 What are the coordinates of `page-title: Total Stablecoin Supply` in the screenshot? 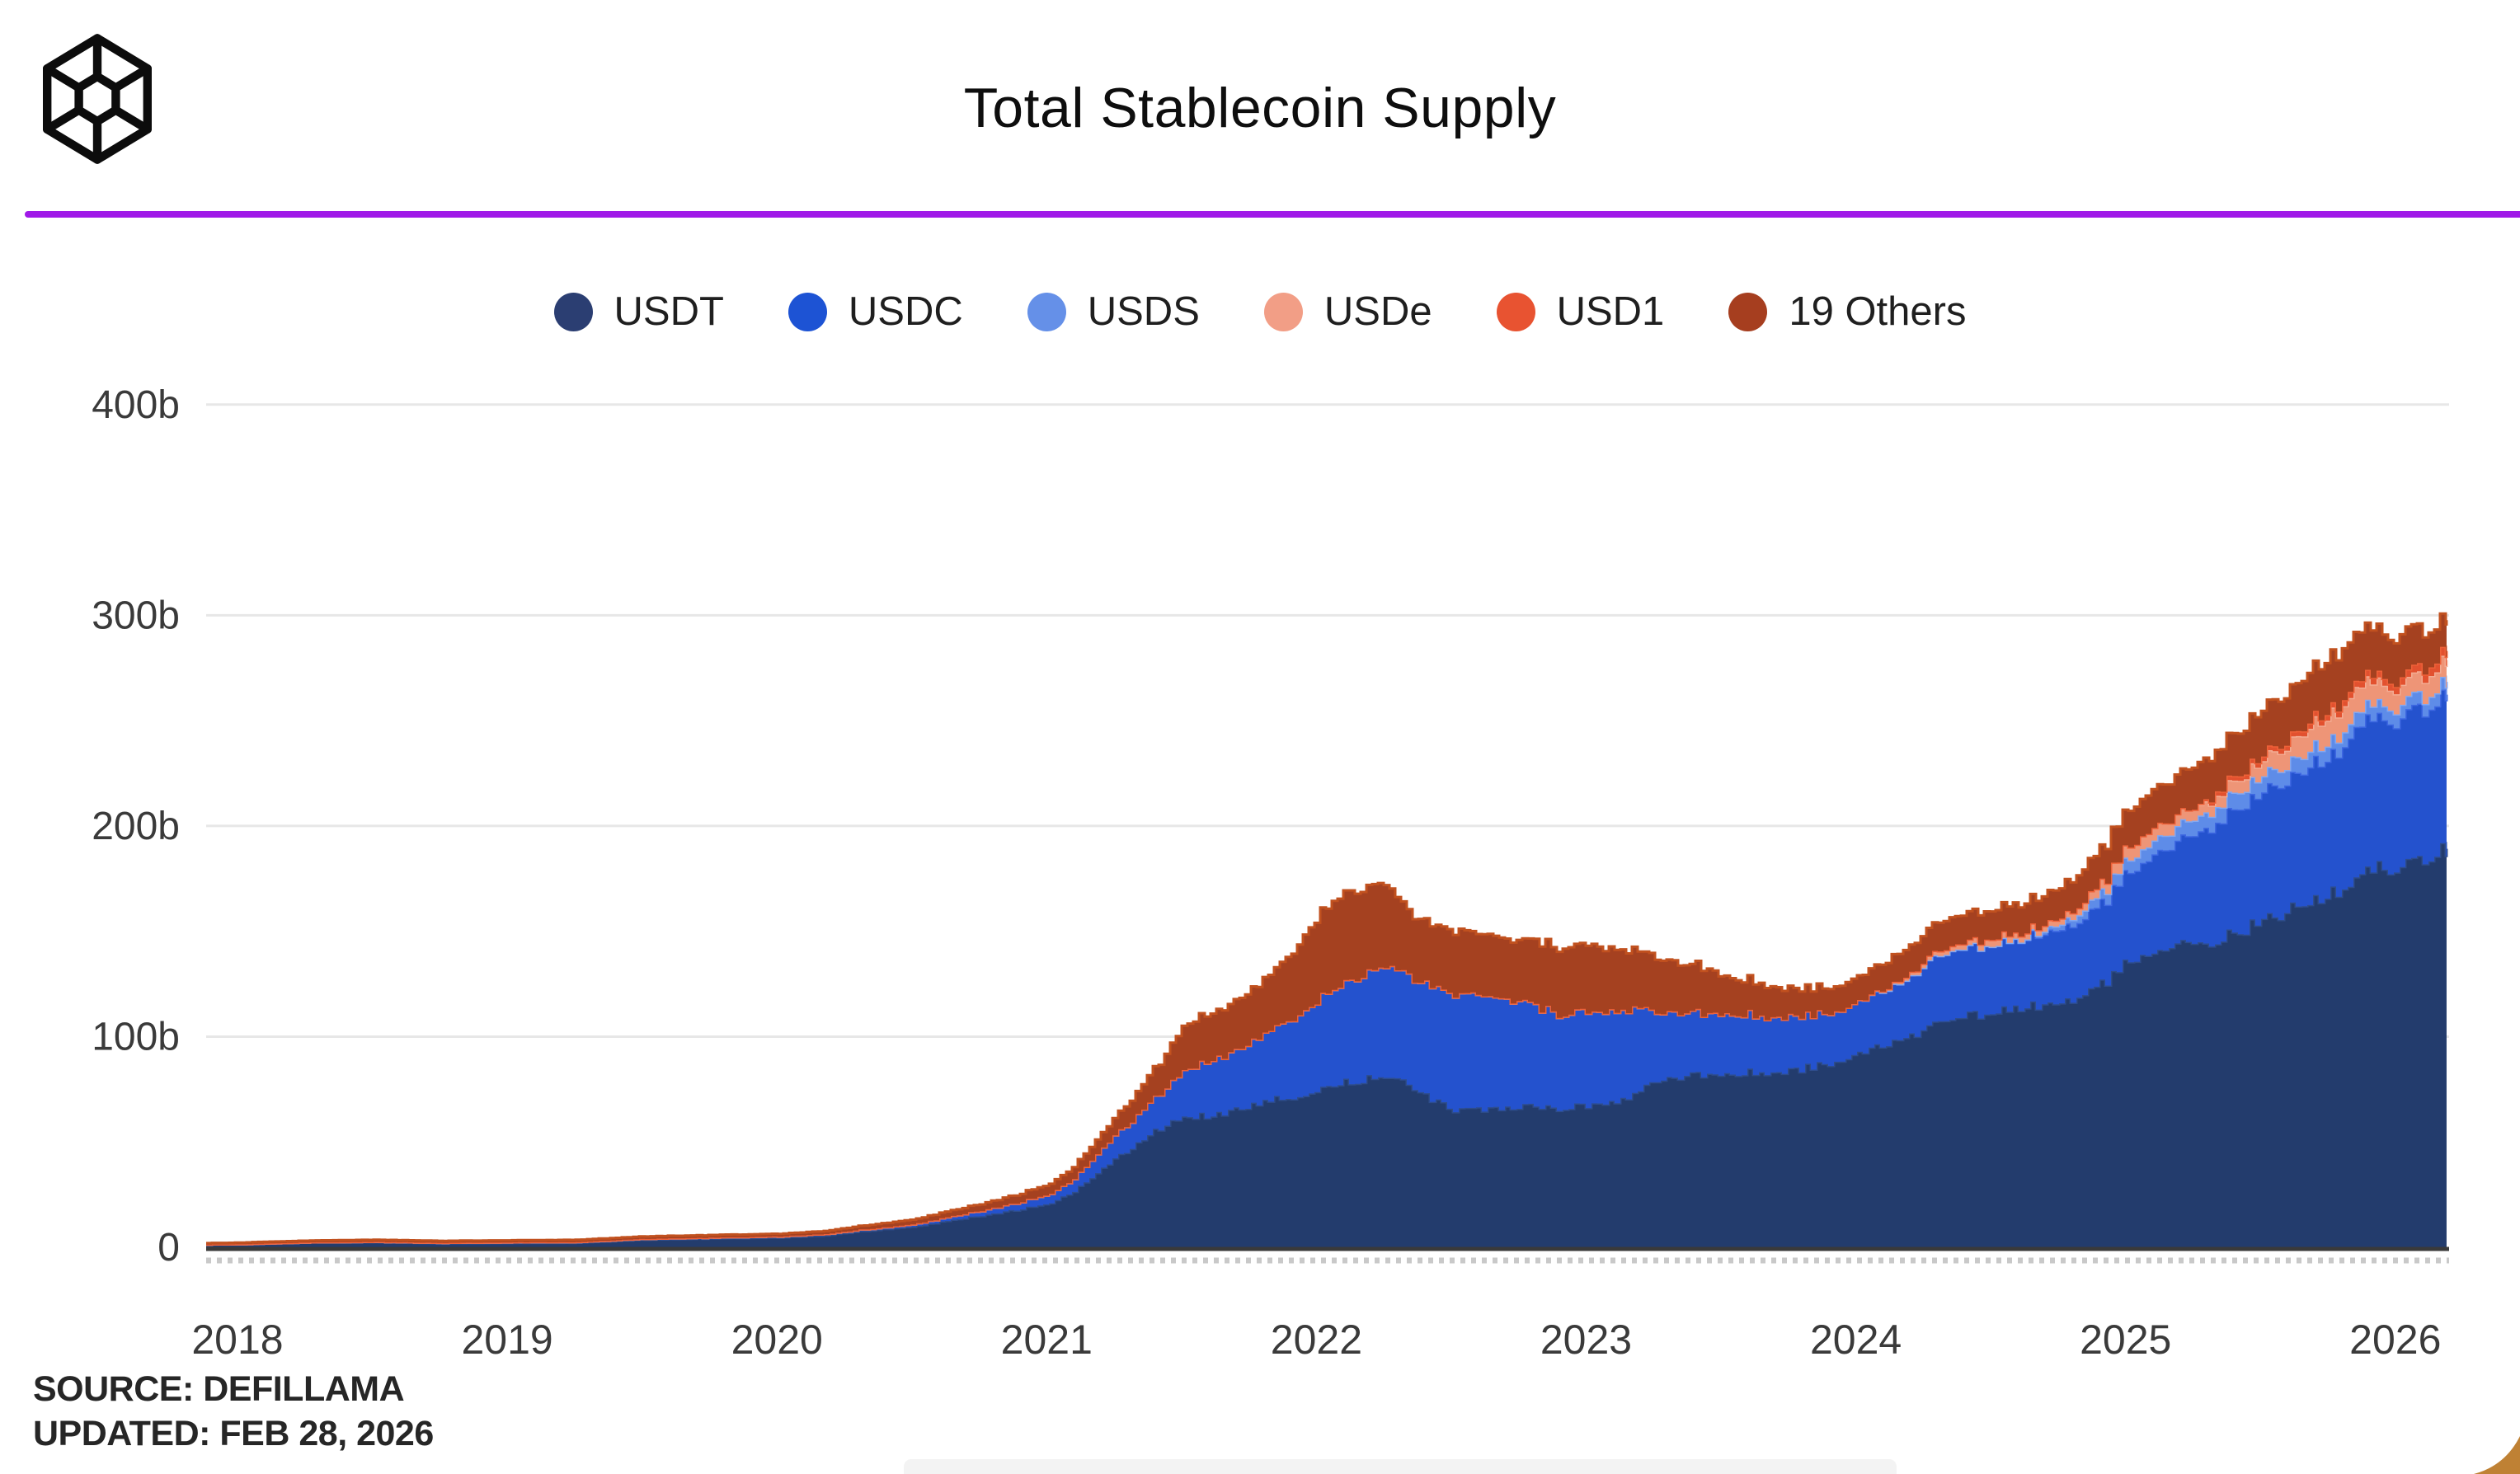 It's located at (1260, 108).